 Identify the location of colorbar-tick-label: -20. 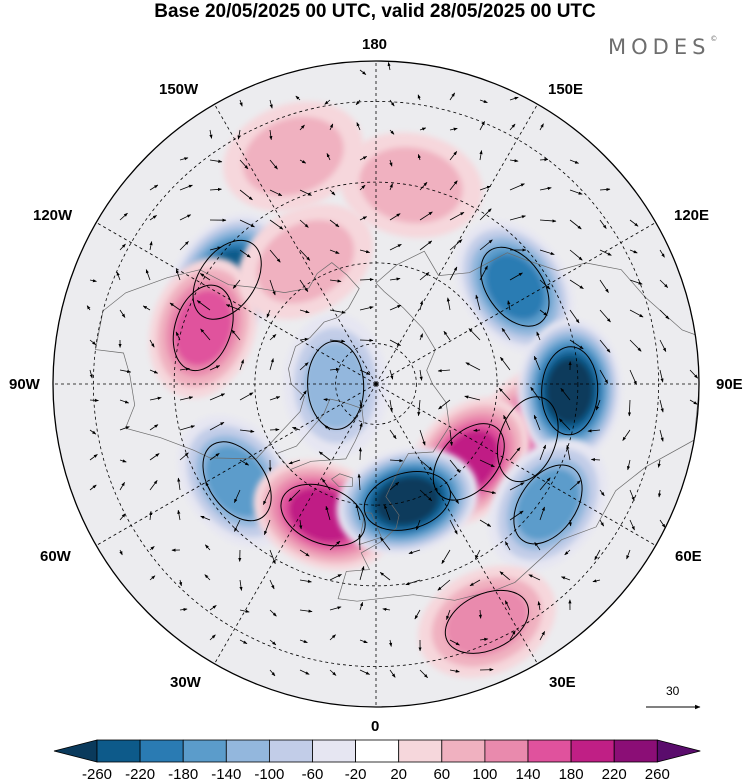
(355, 774).